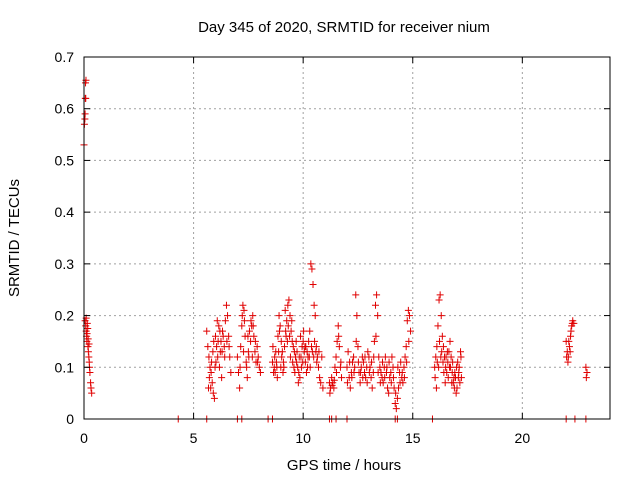  Describe the element at coordinates (65, 109) in the screenshot. I see `y-tick-label: 0.6` at that location.